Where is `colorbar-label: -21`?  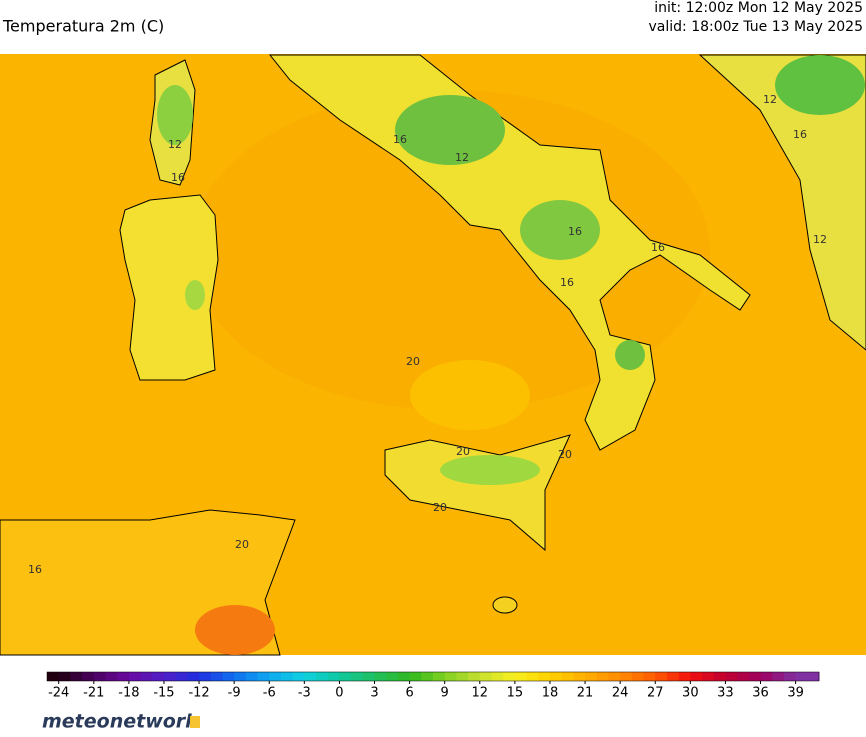
colorbar-label: -21 is located at coordinates (93, 693).